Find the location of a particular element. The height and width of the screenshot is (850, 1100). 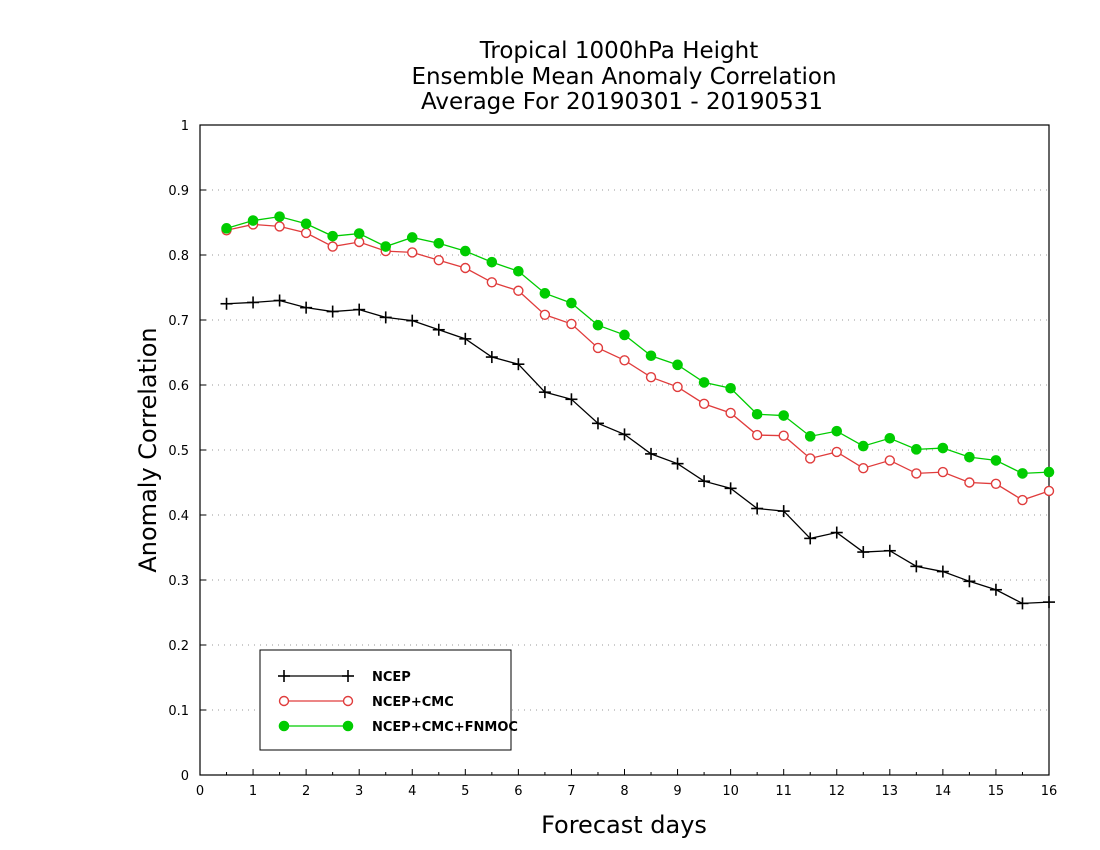

x-tick-label-10: 10 is located at coordinates (730, 791).